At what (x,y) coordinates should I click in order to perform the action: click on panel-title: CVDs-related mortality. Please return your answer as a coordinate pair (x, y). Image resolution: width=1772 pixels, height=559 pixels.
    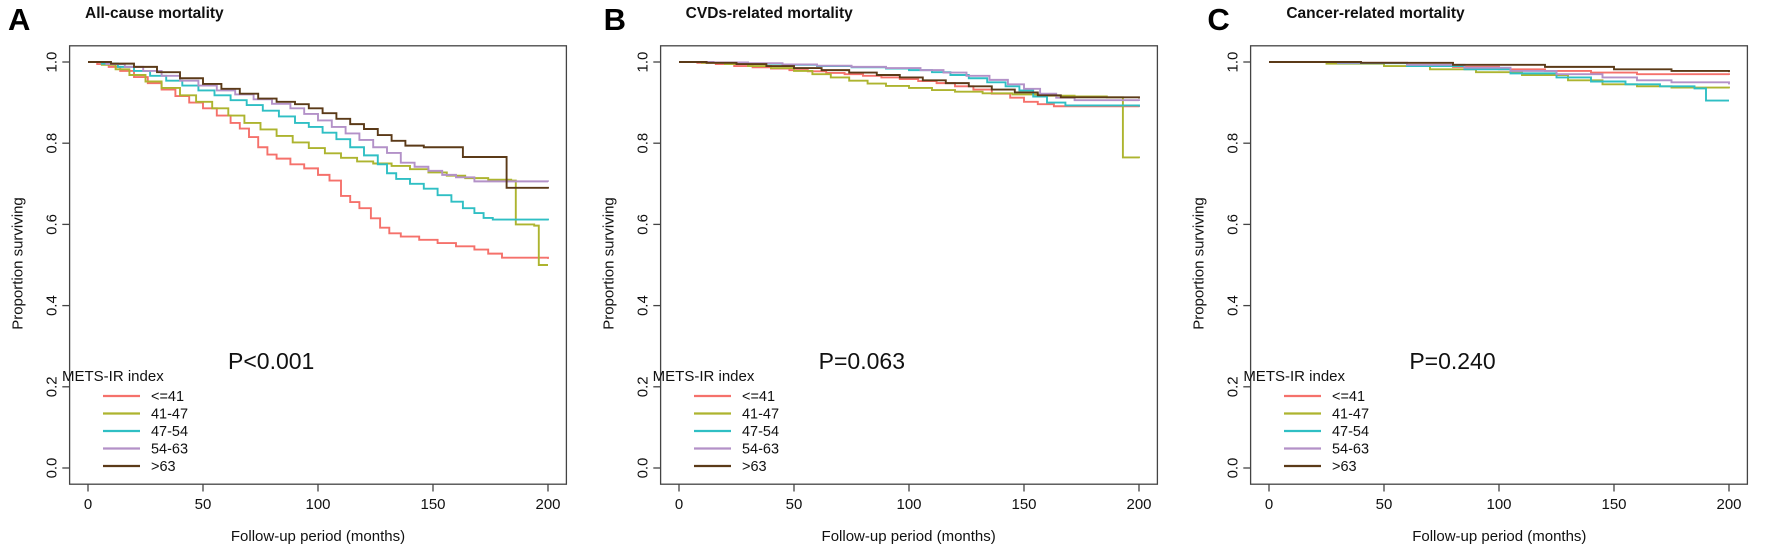
    Looking at the image, I should click on (769, 13).